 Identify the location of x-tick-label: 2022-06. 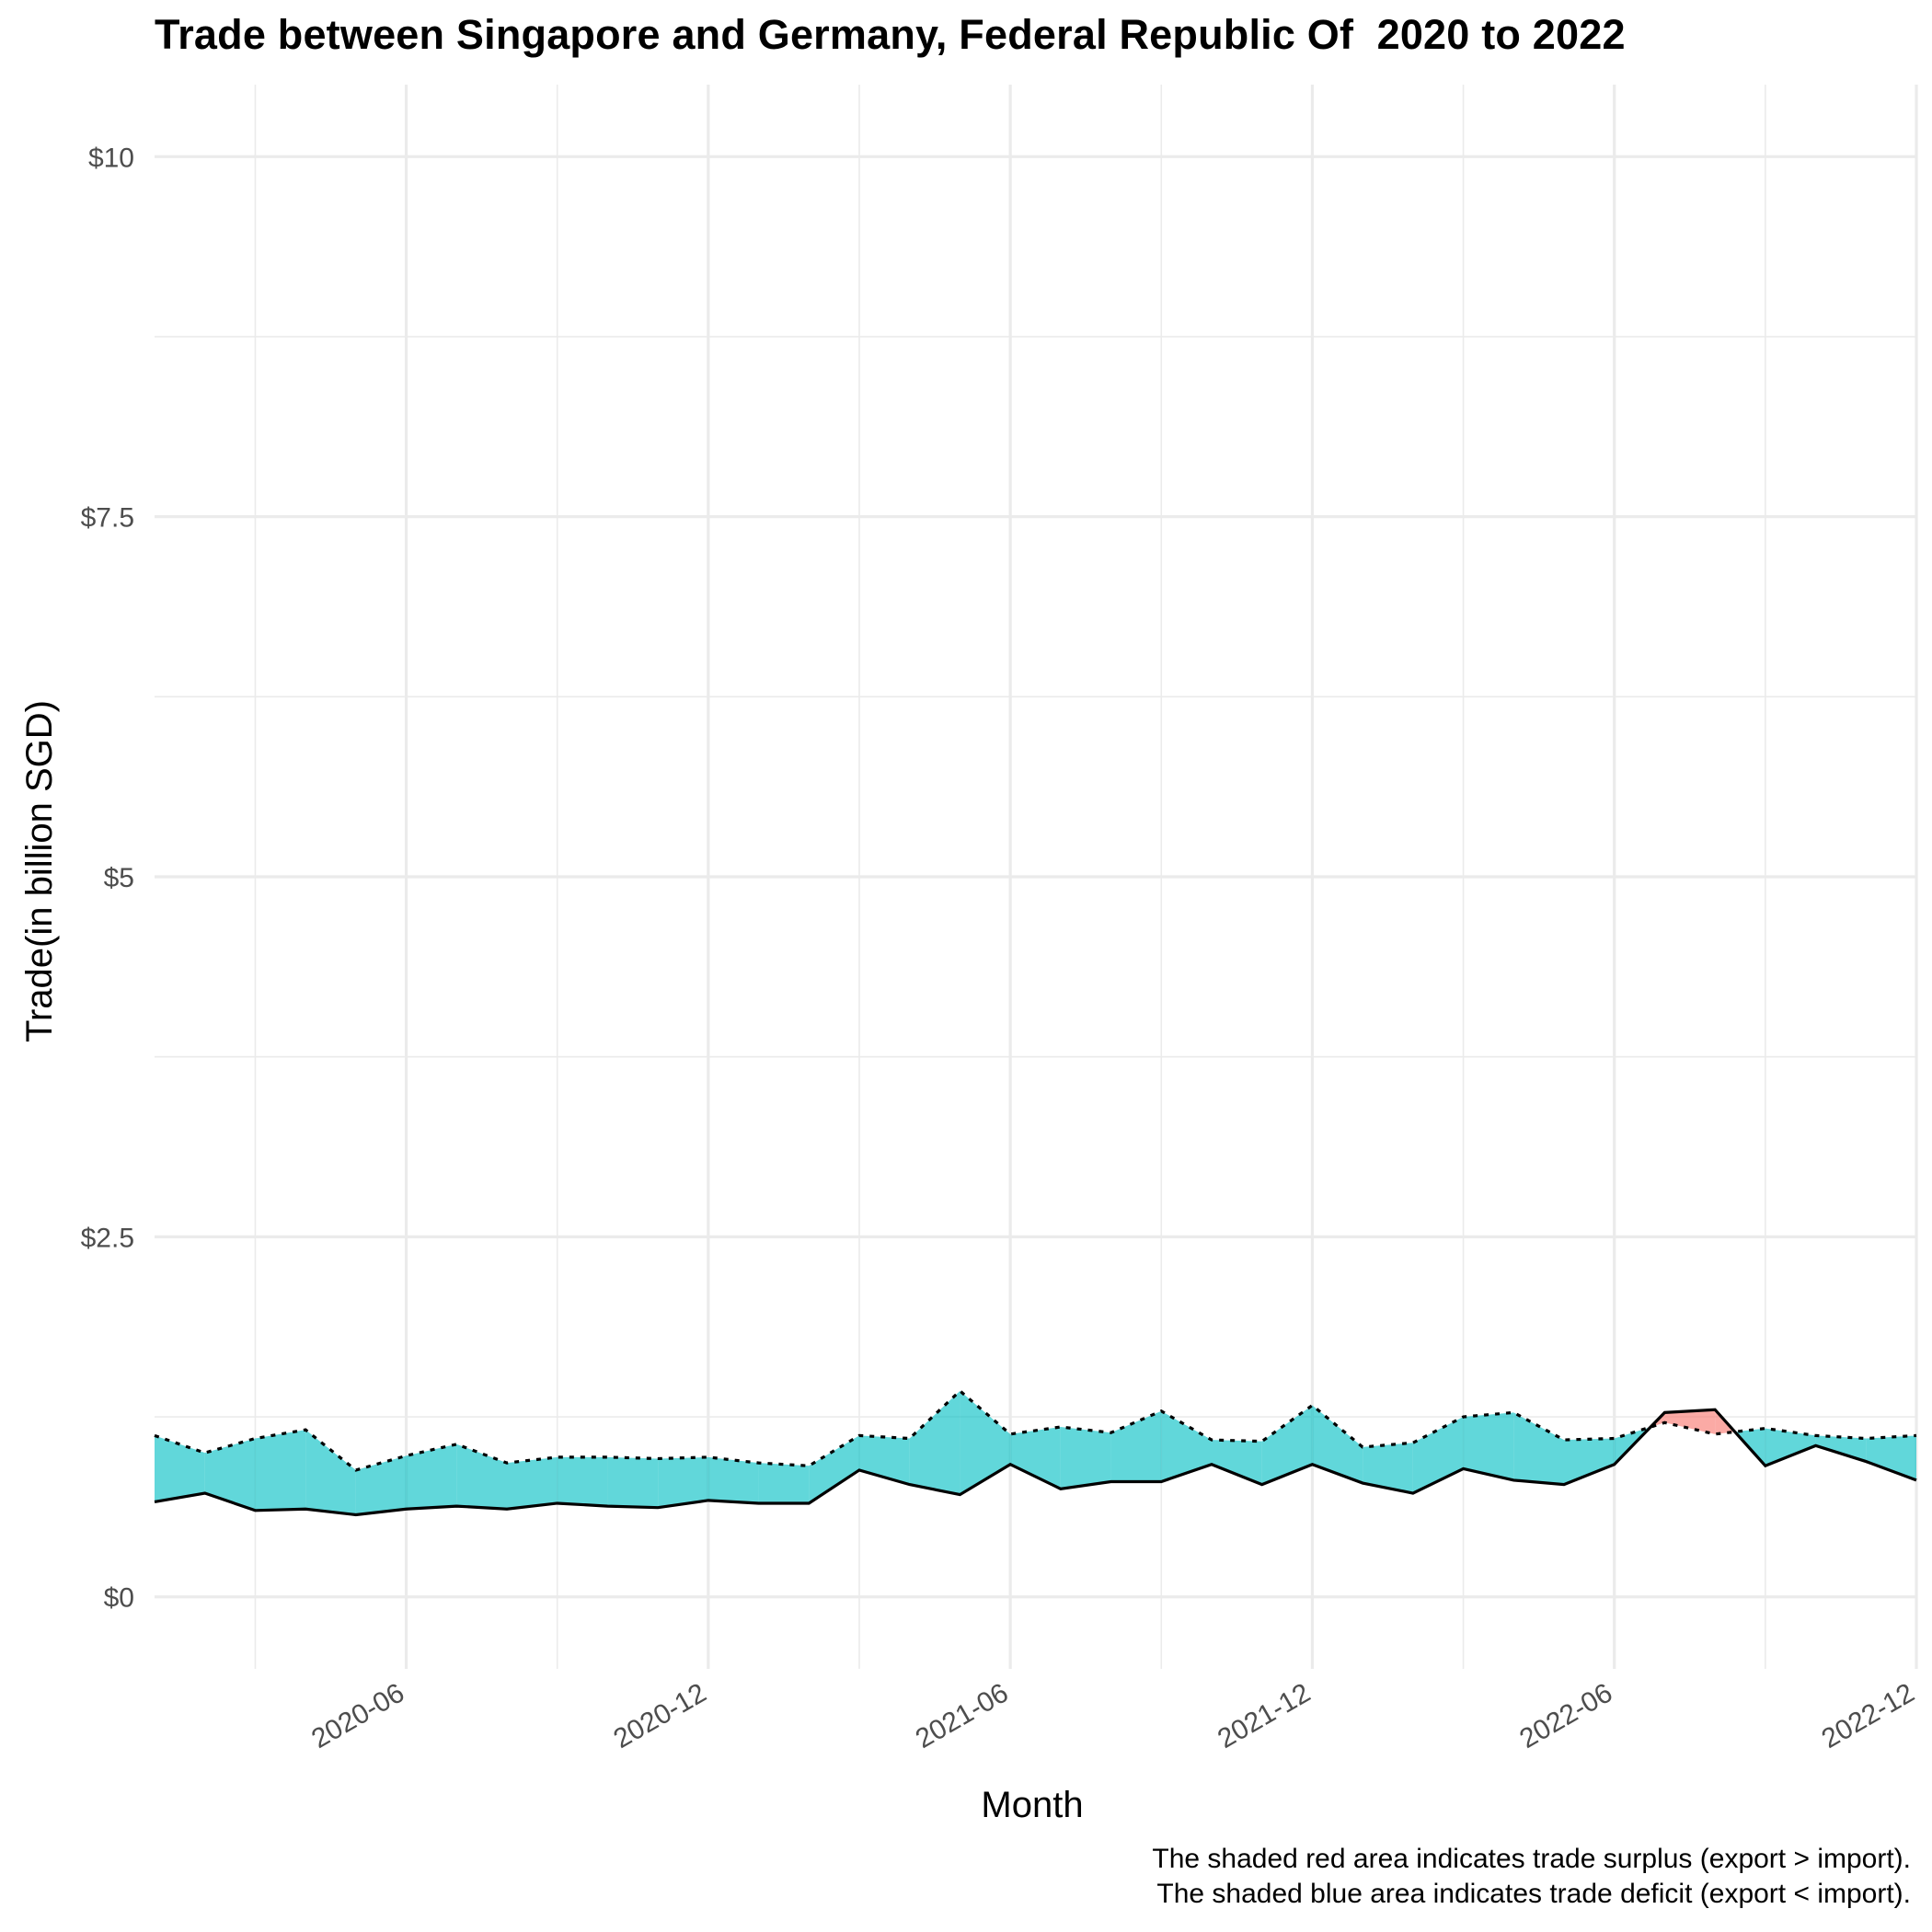
(1565, 1715).